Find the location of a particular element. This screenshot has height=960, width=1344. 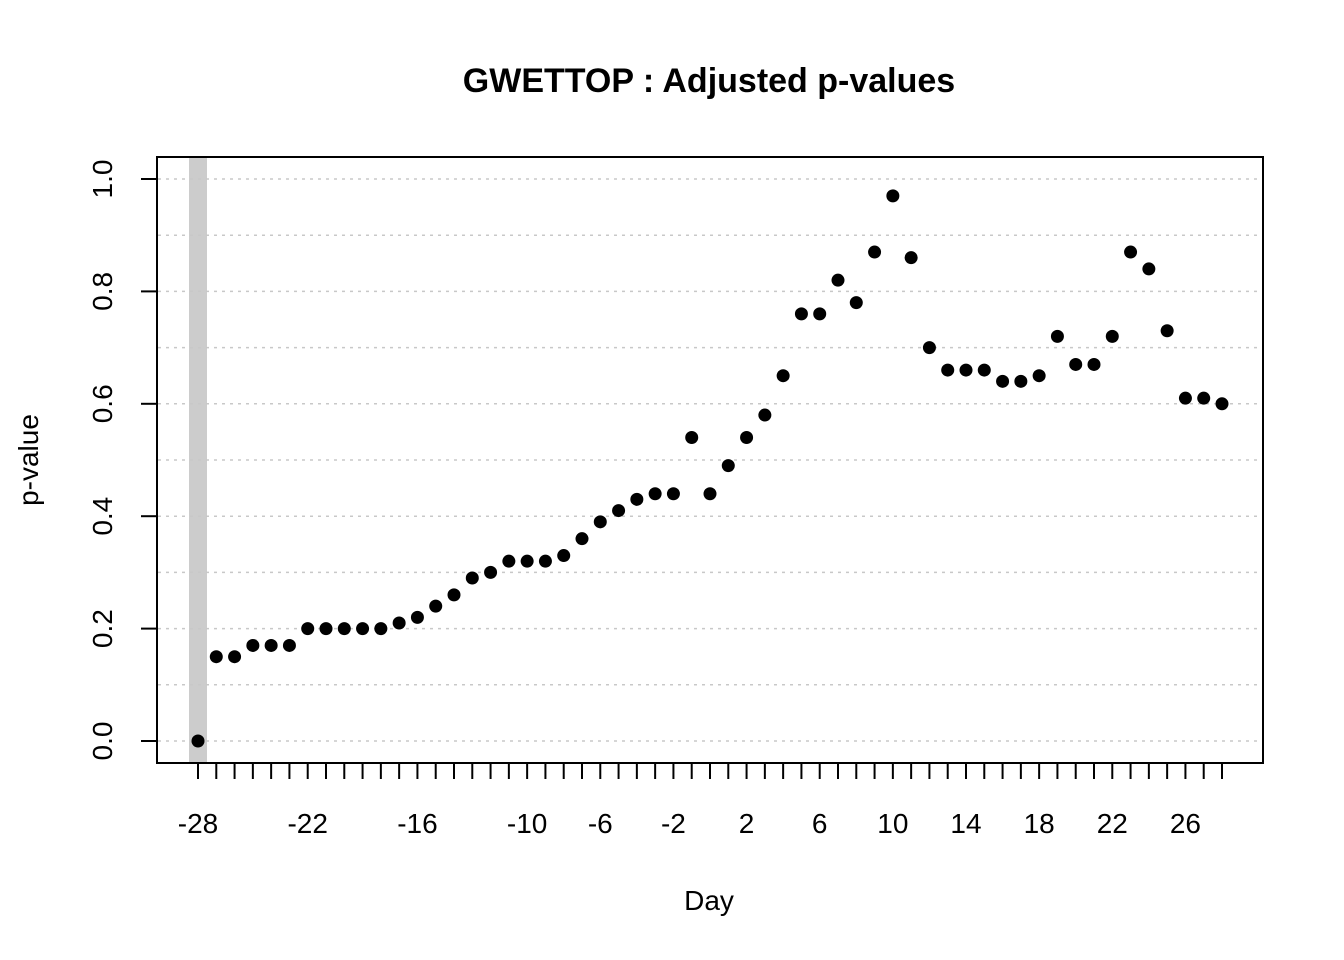

x-tick-label: -10 is located at coordinates (527, 823).